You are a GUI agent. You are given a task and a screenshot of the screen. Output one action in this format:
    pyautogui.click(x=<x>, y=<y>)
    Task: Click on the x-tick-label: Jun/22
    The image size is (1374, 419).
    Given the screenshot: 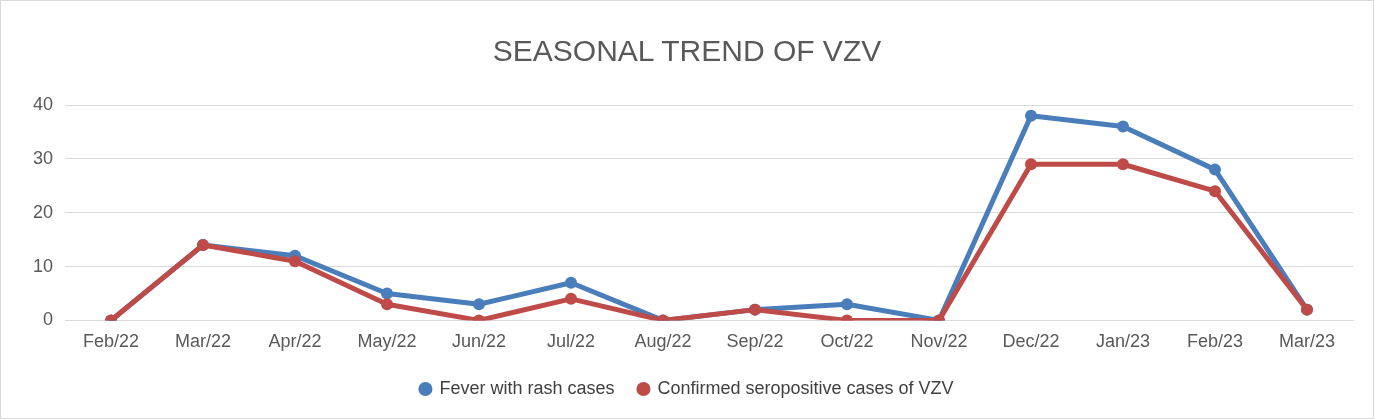 What is the action you would take?
    pyautogui.click(x=479, y=341)
    